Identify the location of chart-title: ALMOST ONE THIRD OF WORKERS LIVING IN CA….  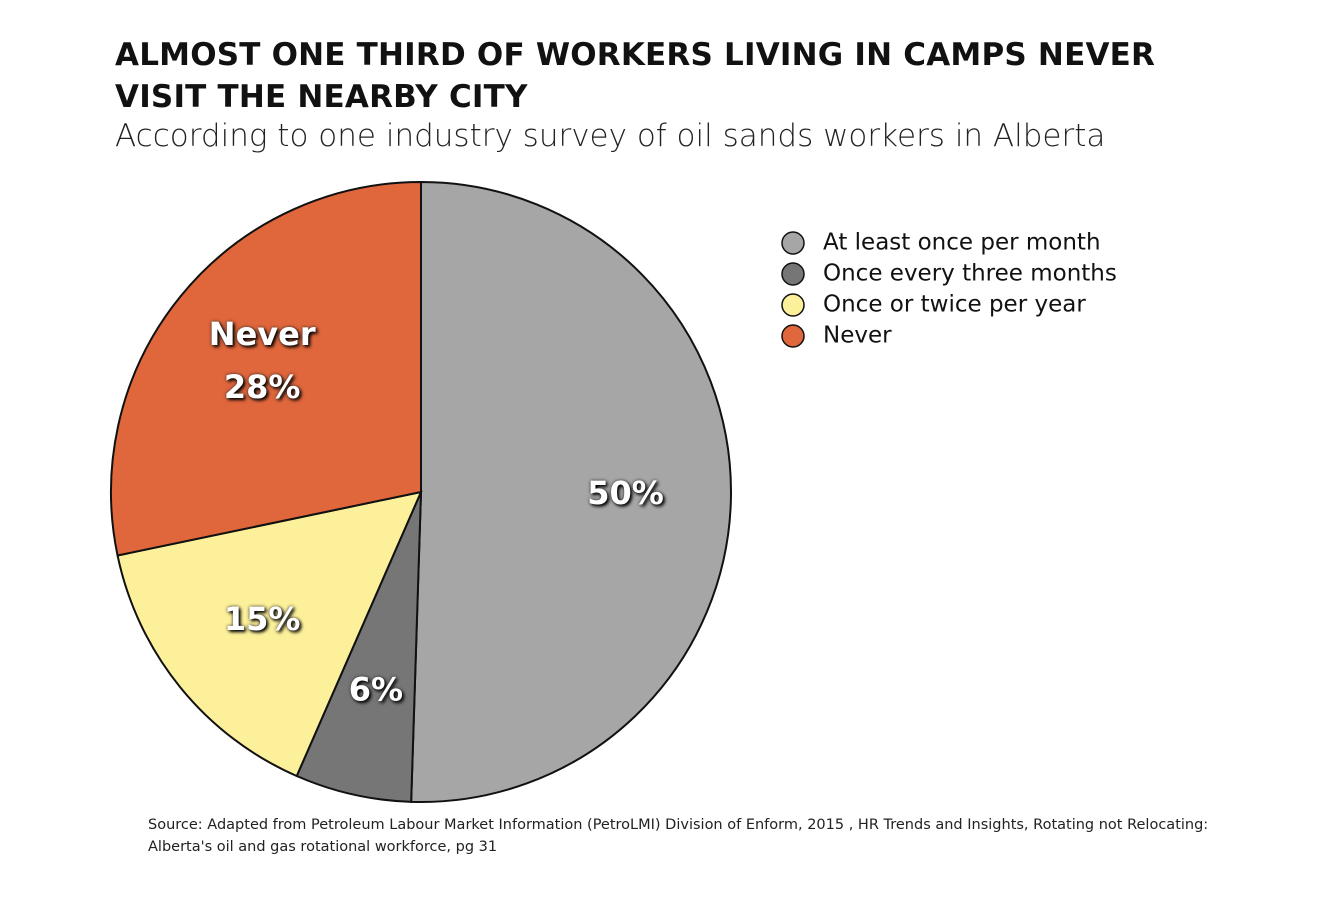
(635, 76).